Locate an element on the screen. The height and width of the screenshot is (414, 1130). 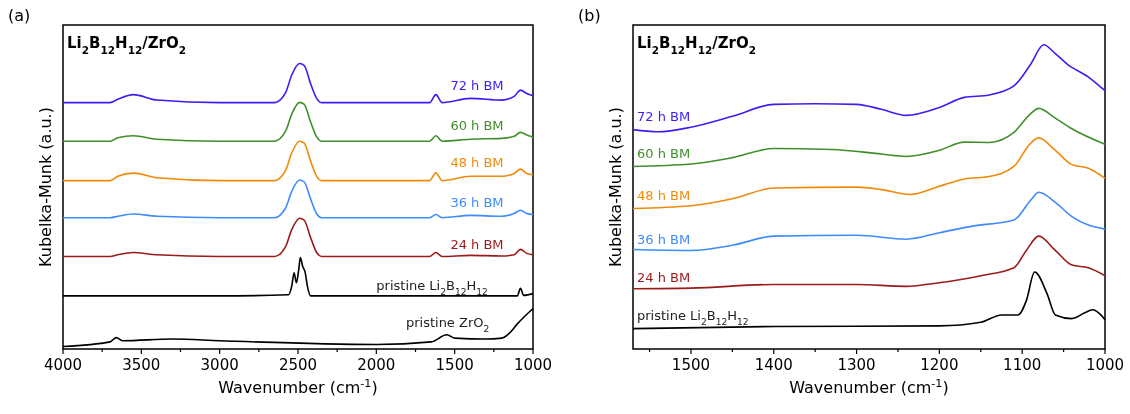
x-tick-label: 1300 is located at coordinates (856, 365).